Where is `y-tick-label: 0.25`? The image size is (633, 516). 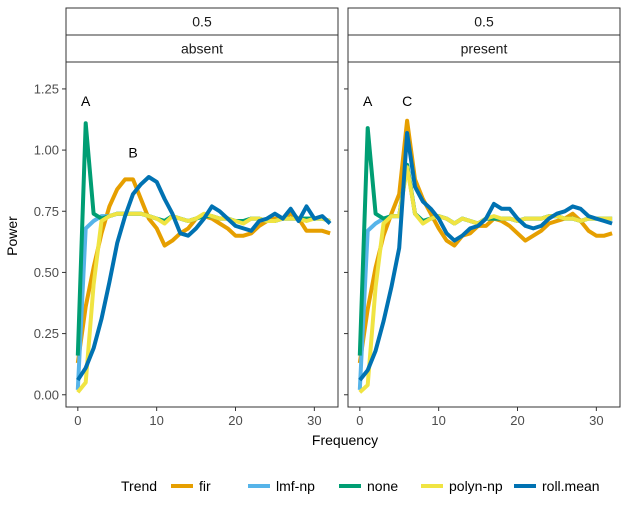 y-tick-label: 0.25 is located at coordinates (46, 333).